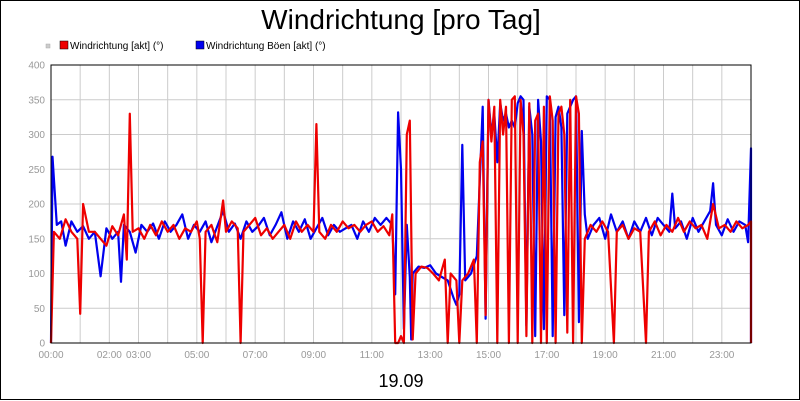 This screenshot has height=401, width=800. Describe the element at coordinates (546, 355) in the screenshot. I see `x-tick-label: 17:00` at that location.